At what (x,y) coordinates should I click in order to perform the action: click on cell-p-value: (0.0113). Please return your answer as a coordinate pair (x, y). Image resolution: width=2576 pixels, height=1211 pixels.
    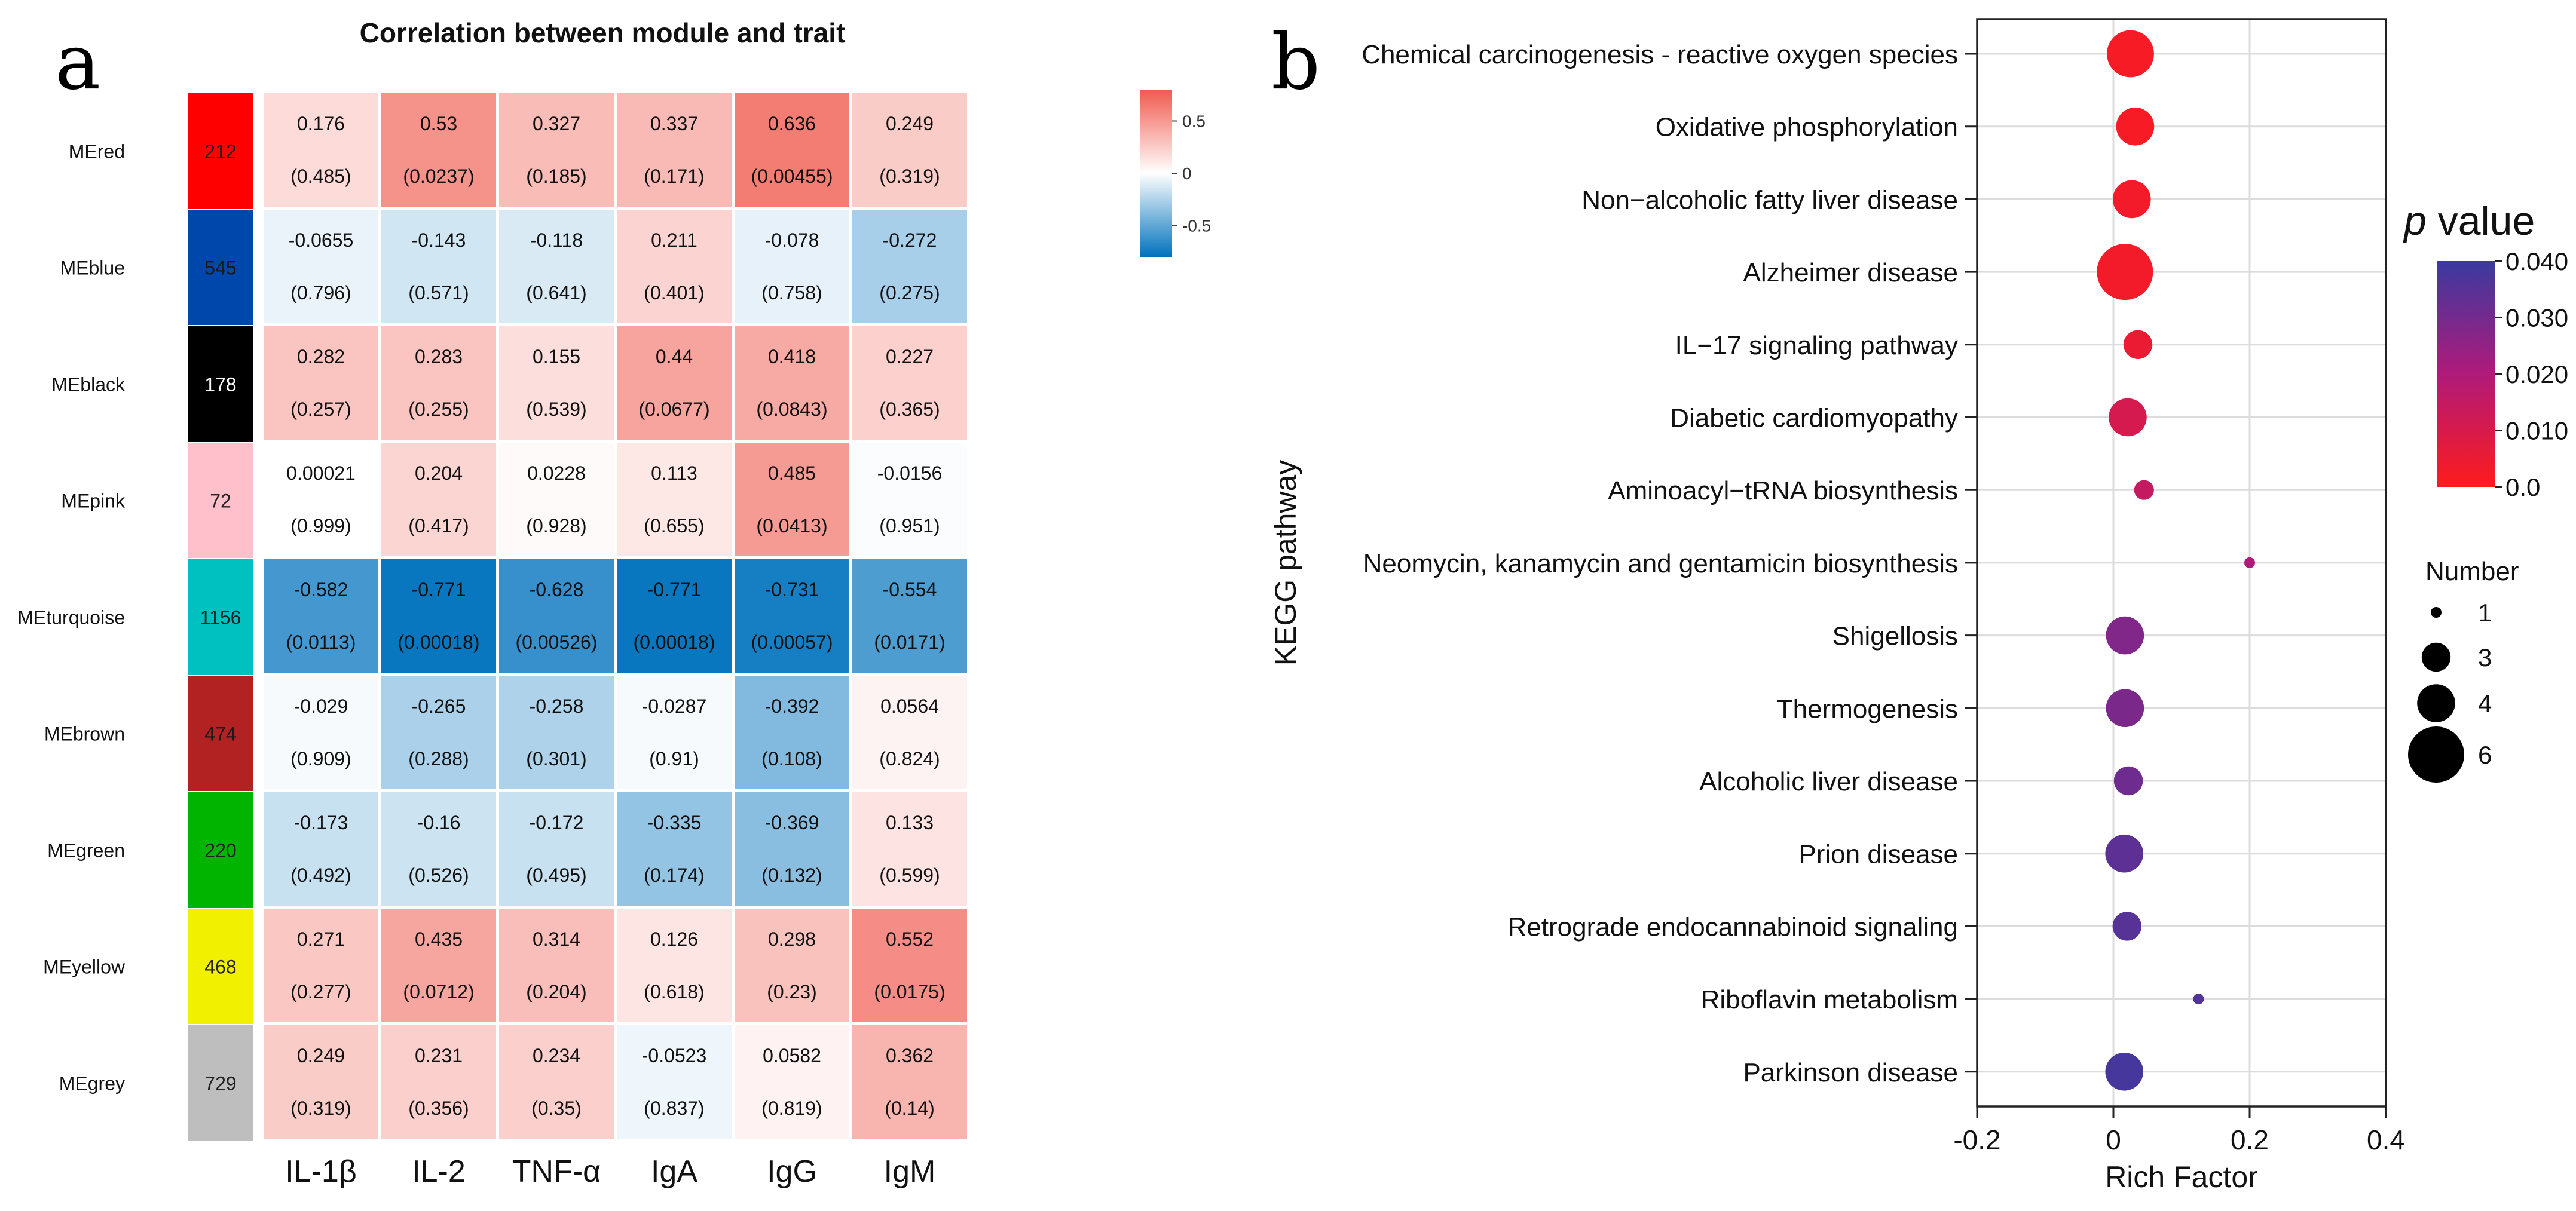
    Looking at the image, I should click on (321, 642).